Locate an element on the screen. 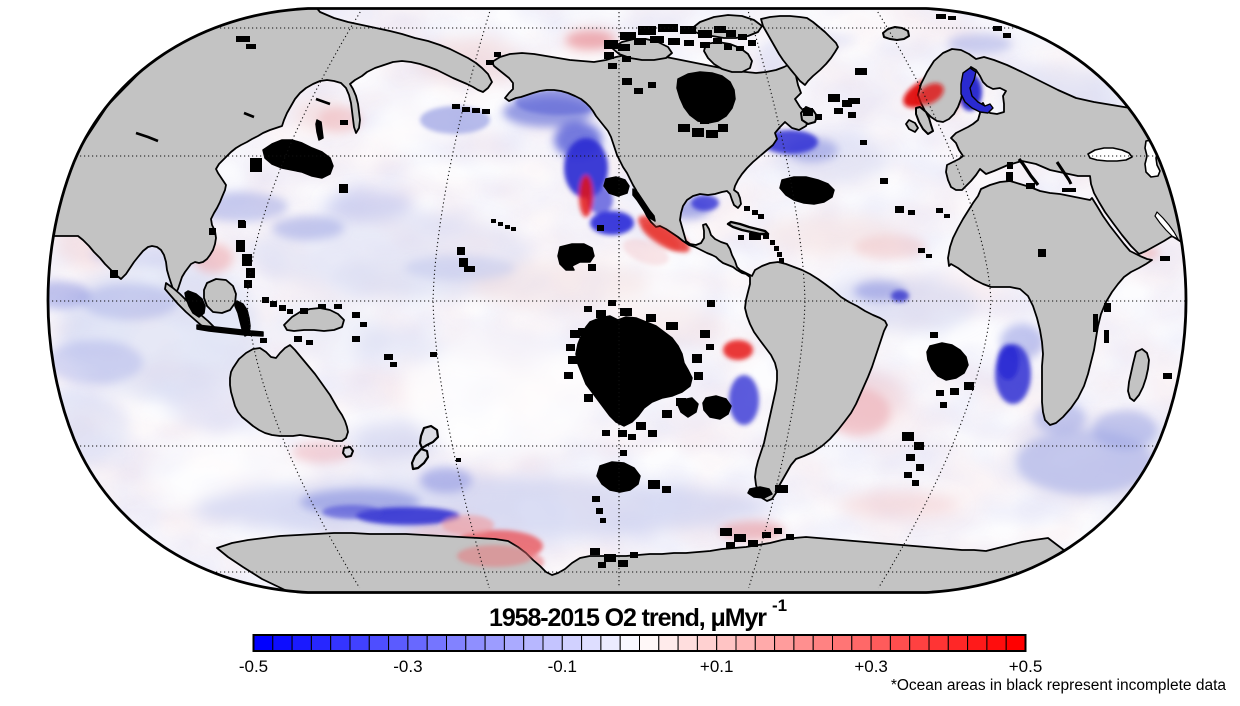 Image resolution: width=1240 pixels, height=706 pixels. svg-text: +0.5 is located at coordinates (1026, 666).